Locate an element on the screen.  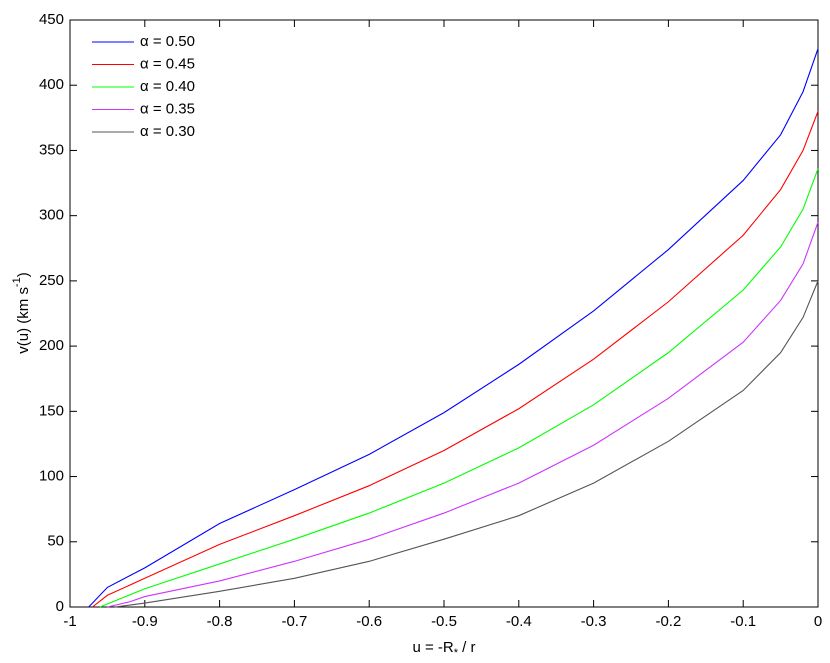
x-tick-label: -0.4 is located at coordinates (519, 621).